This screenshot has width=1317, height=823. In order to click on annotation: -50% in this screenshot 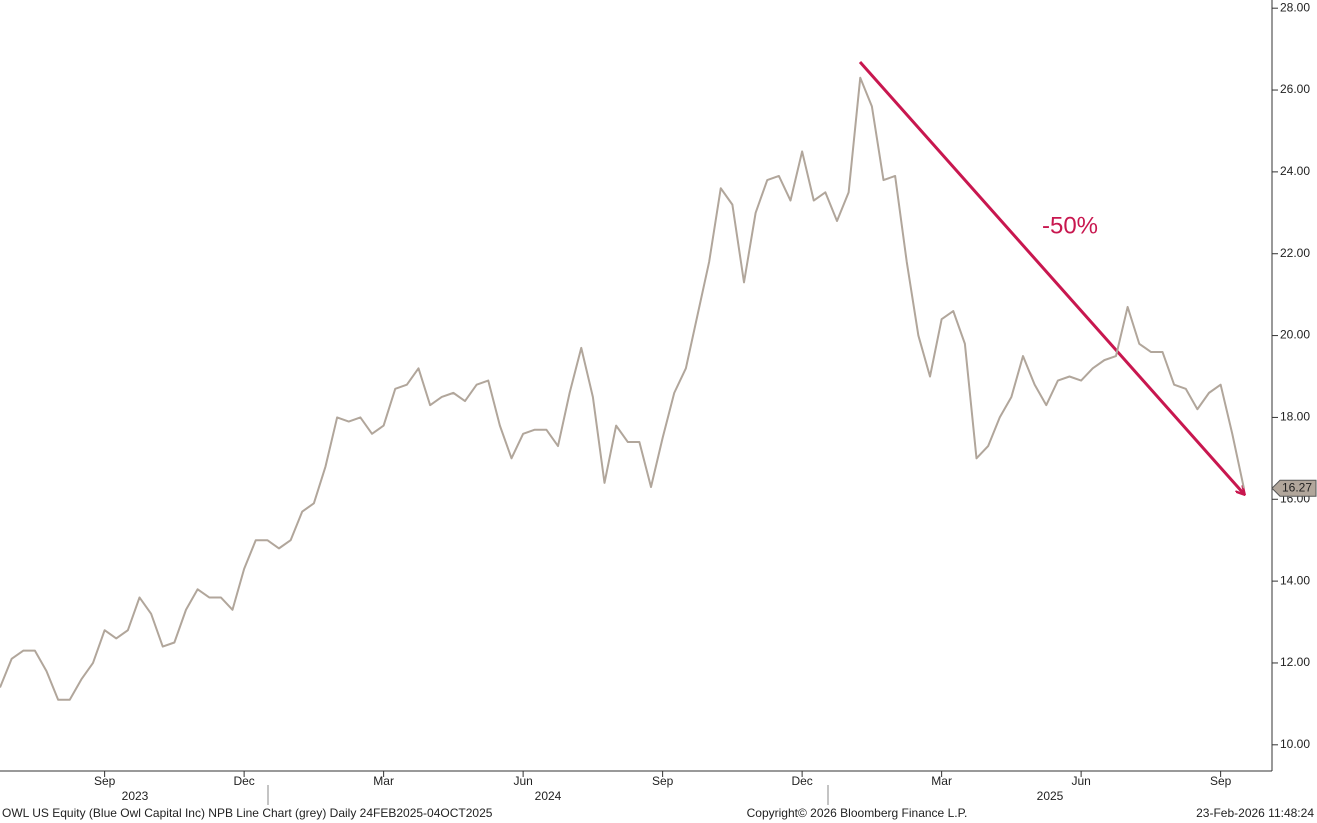, I will do `click(1070, 225)`.